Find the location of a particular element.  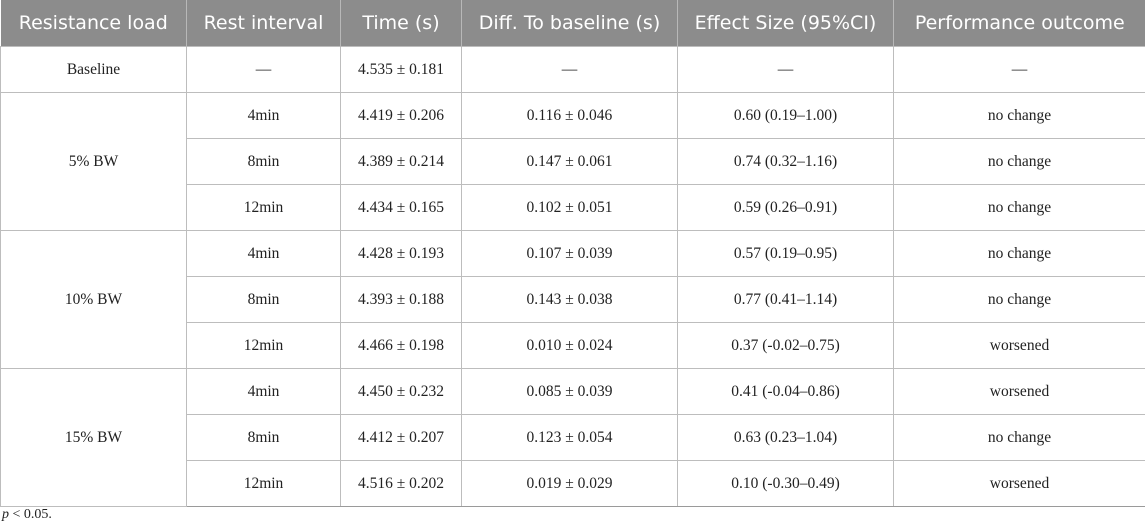

footnote-symbol: p is located at coordinates (5, 514).